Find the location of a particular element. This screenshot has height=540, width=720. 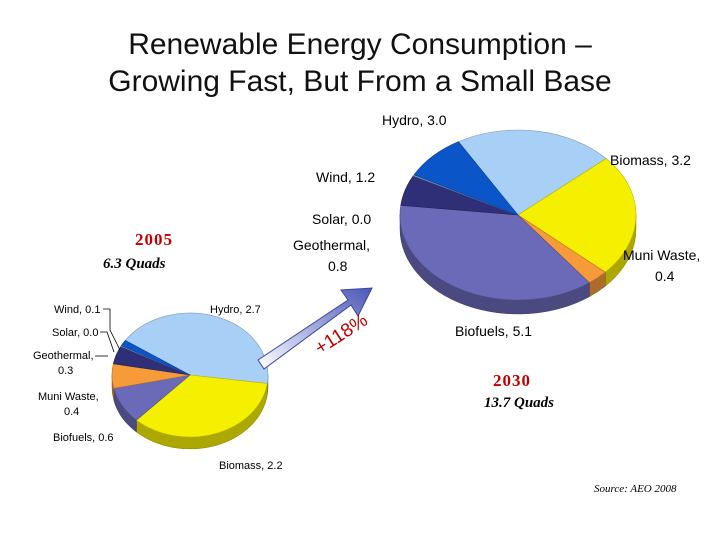

pie-2030 is located at coordinates (518, 222).